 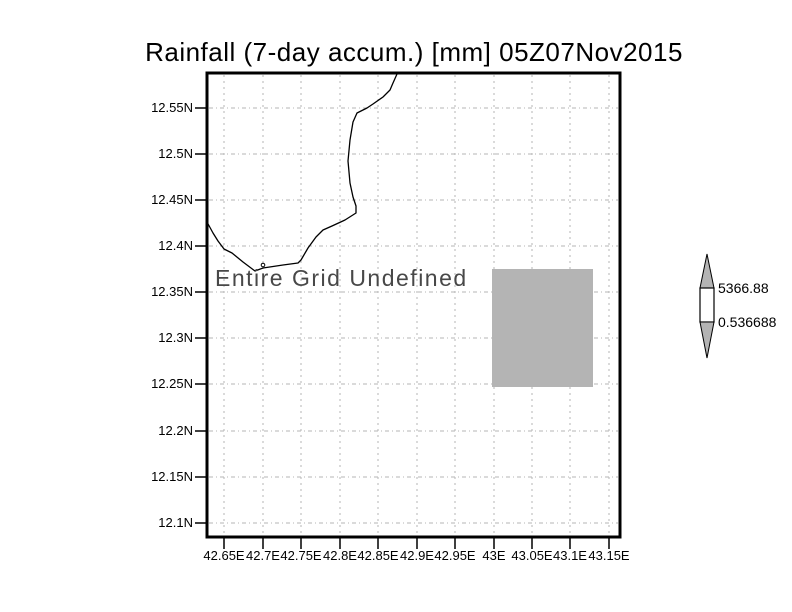 What do you see at coordinates (416, 543) in the screenshot?
I see `bottom-axis-ticks` at bounding box center [416, 543].